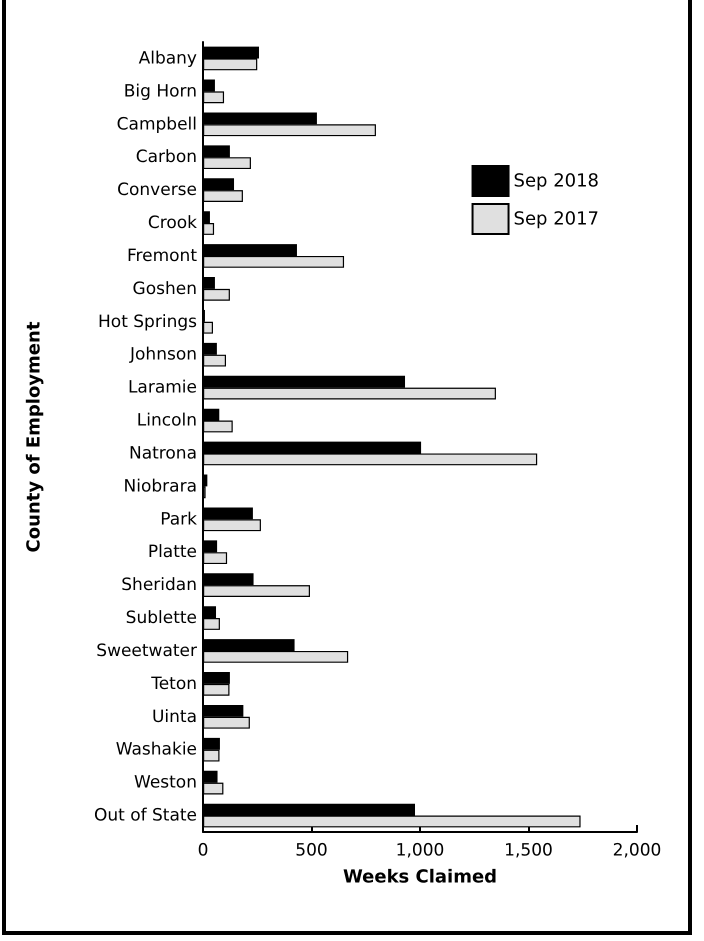 The image size is (704, 941). What do you see at coordinates (159, 585) in the screenshot?
I see `y-tick-label: Sheridan` at bounding box center [159, 585].